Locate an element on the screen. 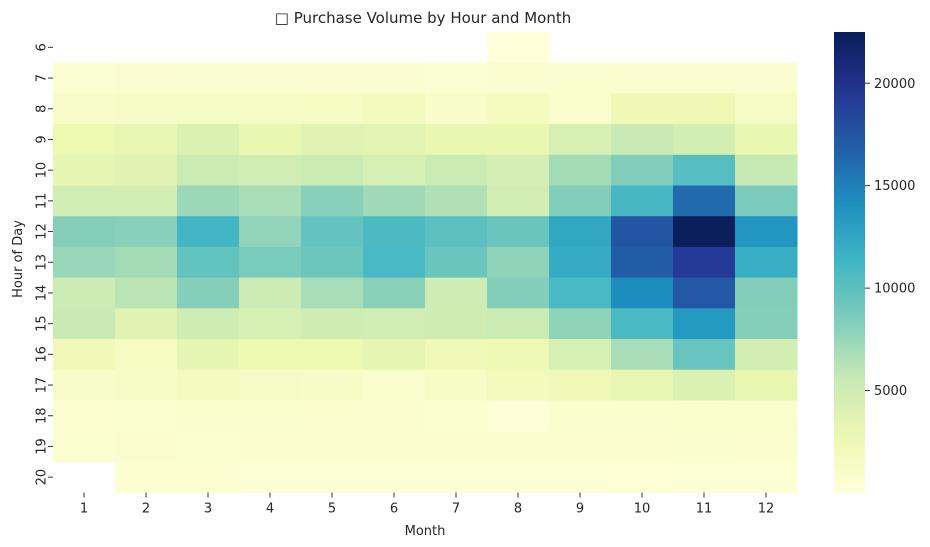 Image resolution: width=930 pixels, height=547 pixels. y-tick-label: 7 is located at coordinates (42, 78).